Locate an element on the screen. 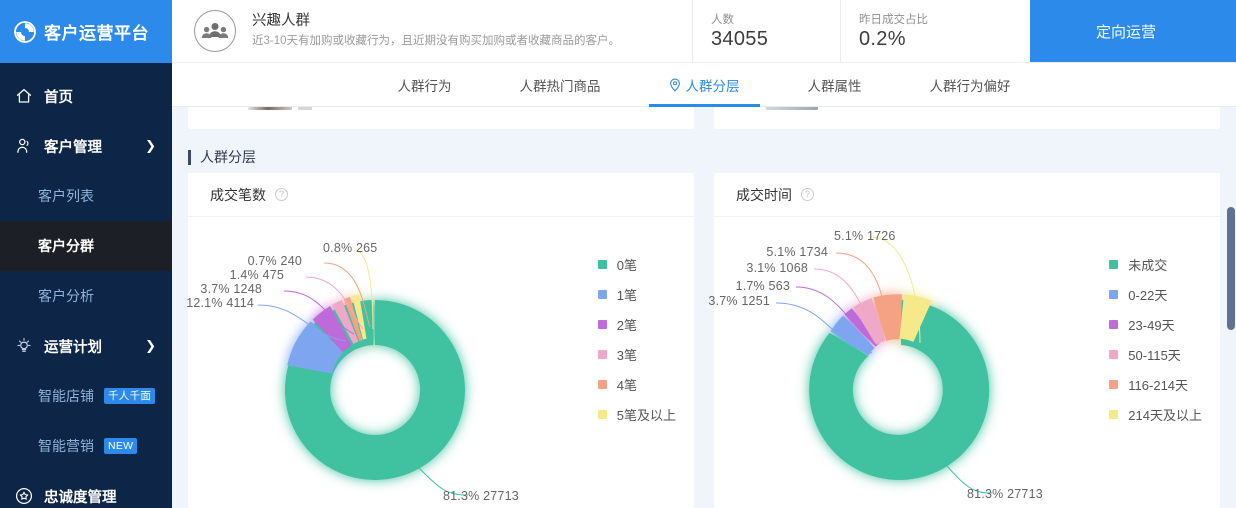 This screenshot has height=508, width=1236. sidebar-item-operation-plan: 运营计划 ❯ is located at coordinates (86, 346).